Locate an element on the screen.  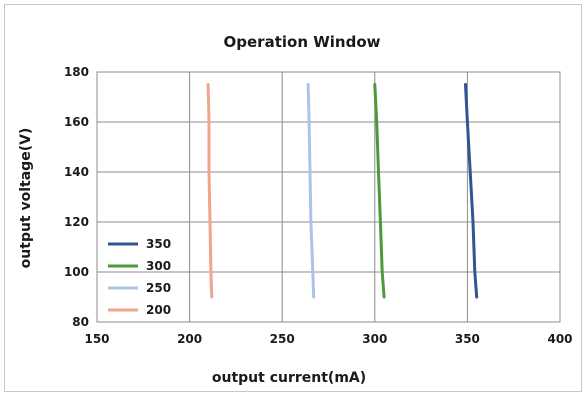
legend-label-250: 250 is located at coordinates (158, 288).